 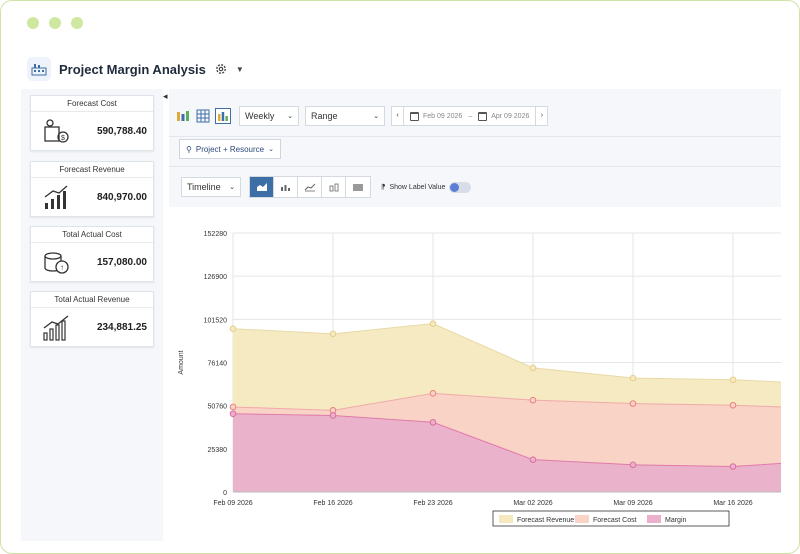 I want to click on previous-range-arrow: ‹, so click(x=398, y=116).